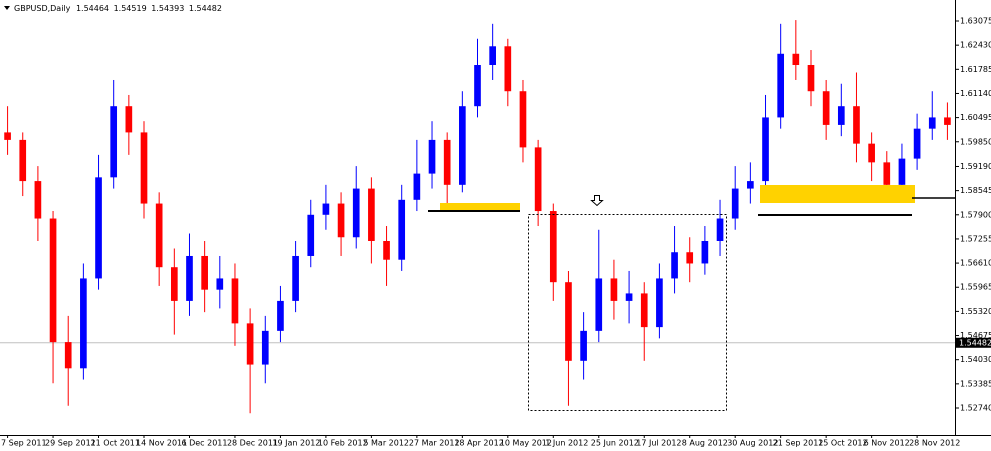  What do you see at coordinates (434, 443) in the screenshot?
I see `x-tick-label: 27 Mar 2012` at bounding box center [434, 443].